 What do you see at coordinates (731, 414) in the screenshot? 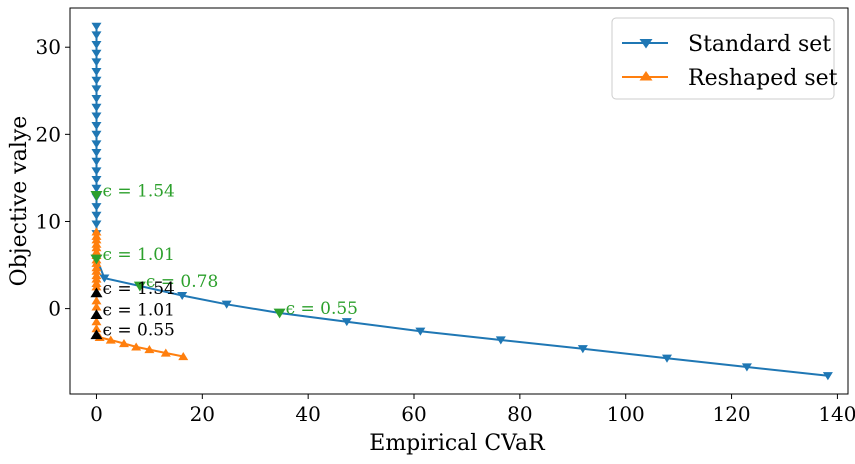
I see `x-tick-label: 120` at bounding box center [731, 414].